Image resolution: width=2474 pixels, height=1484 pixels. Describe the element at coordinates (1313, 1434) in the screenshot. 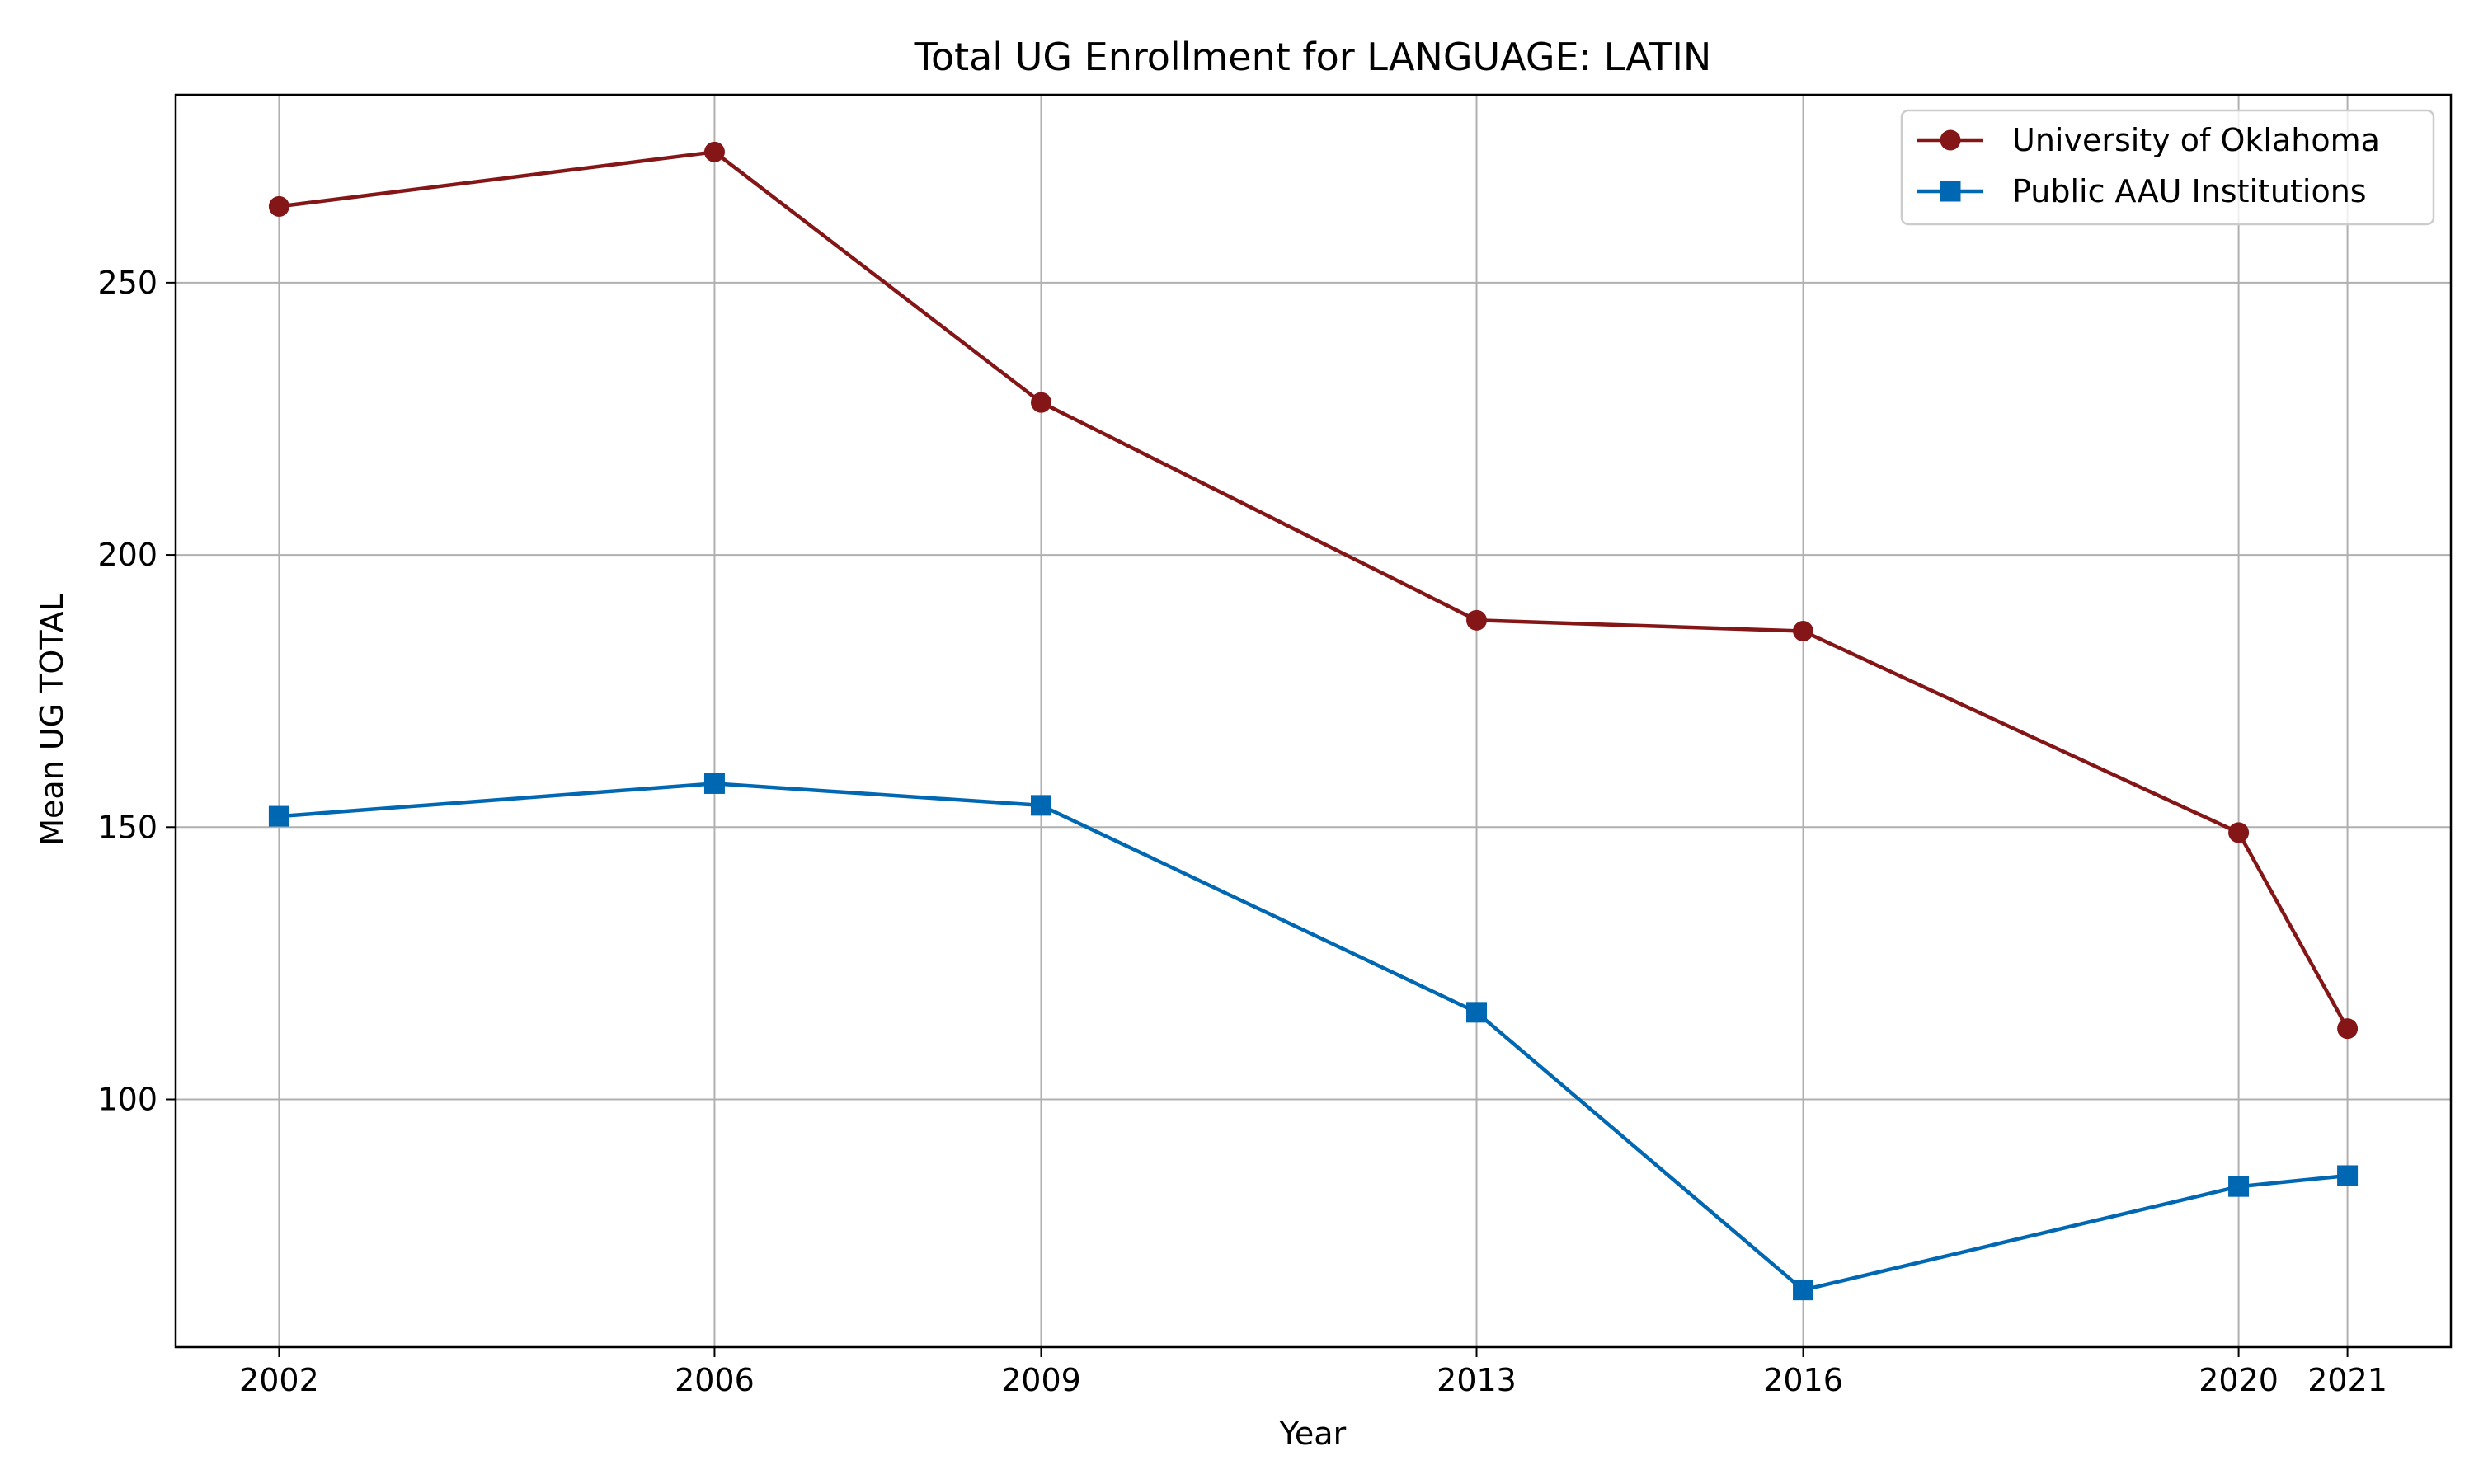

I see `x-axis-label: Year` at that location.